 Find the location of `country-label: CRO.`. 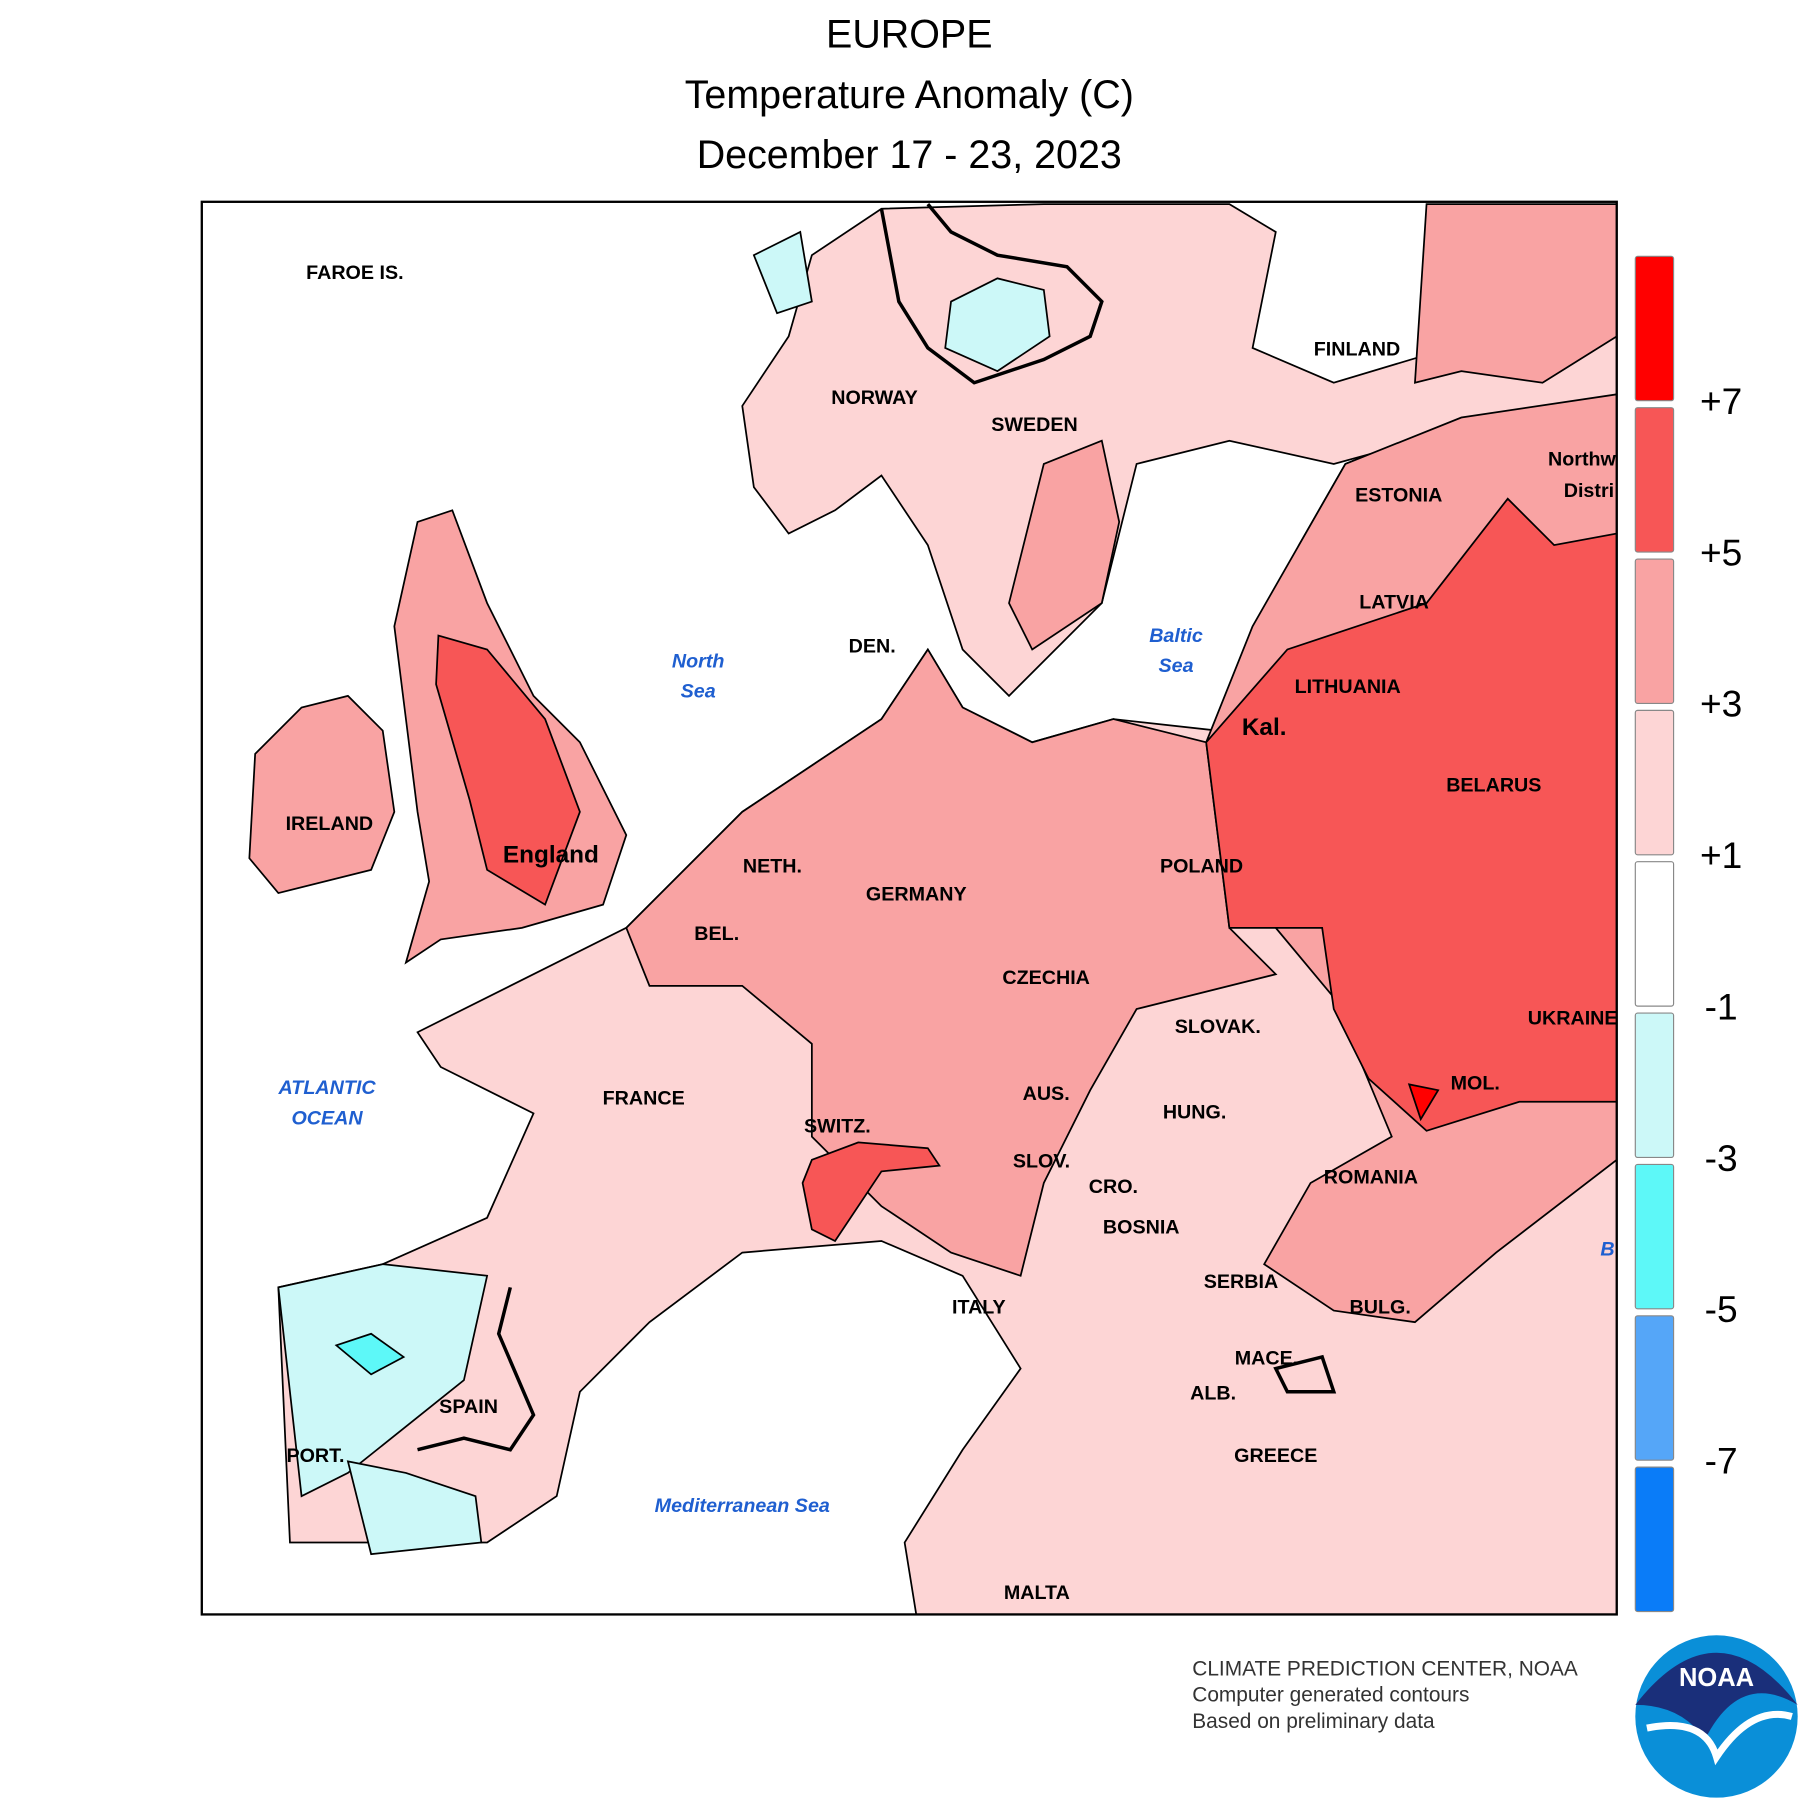

country-label: CRO. is located at coordinates (1113, 1187).